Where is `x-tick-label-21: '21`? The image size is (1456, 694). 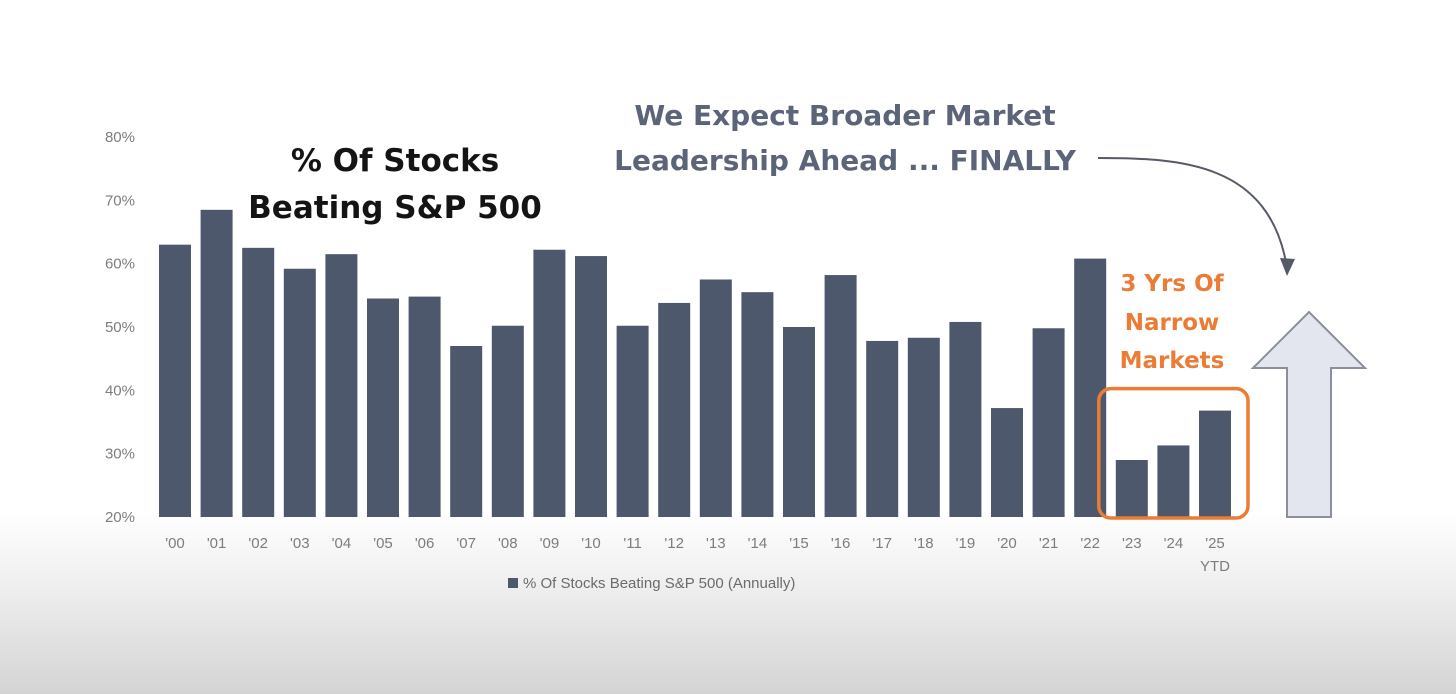 x-tick-label-21: '21 is located at coordinates (1049, 543).